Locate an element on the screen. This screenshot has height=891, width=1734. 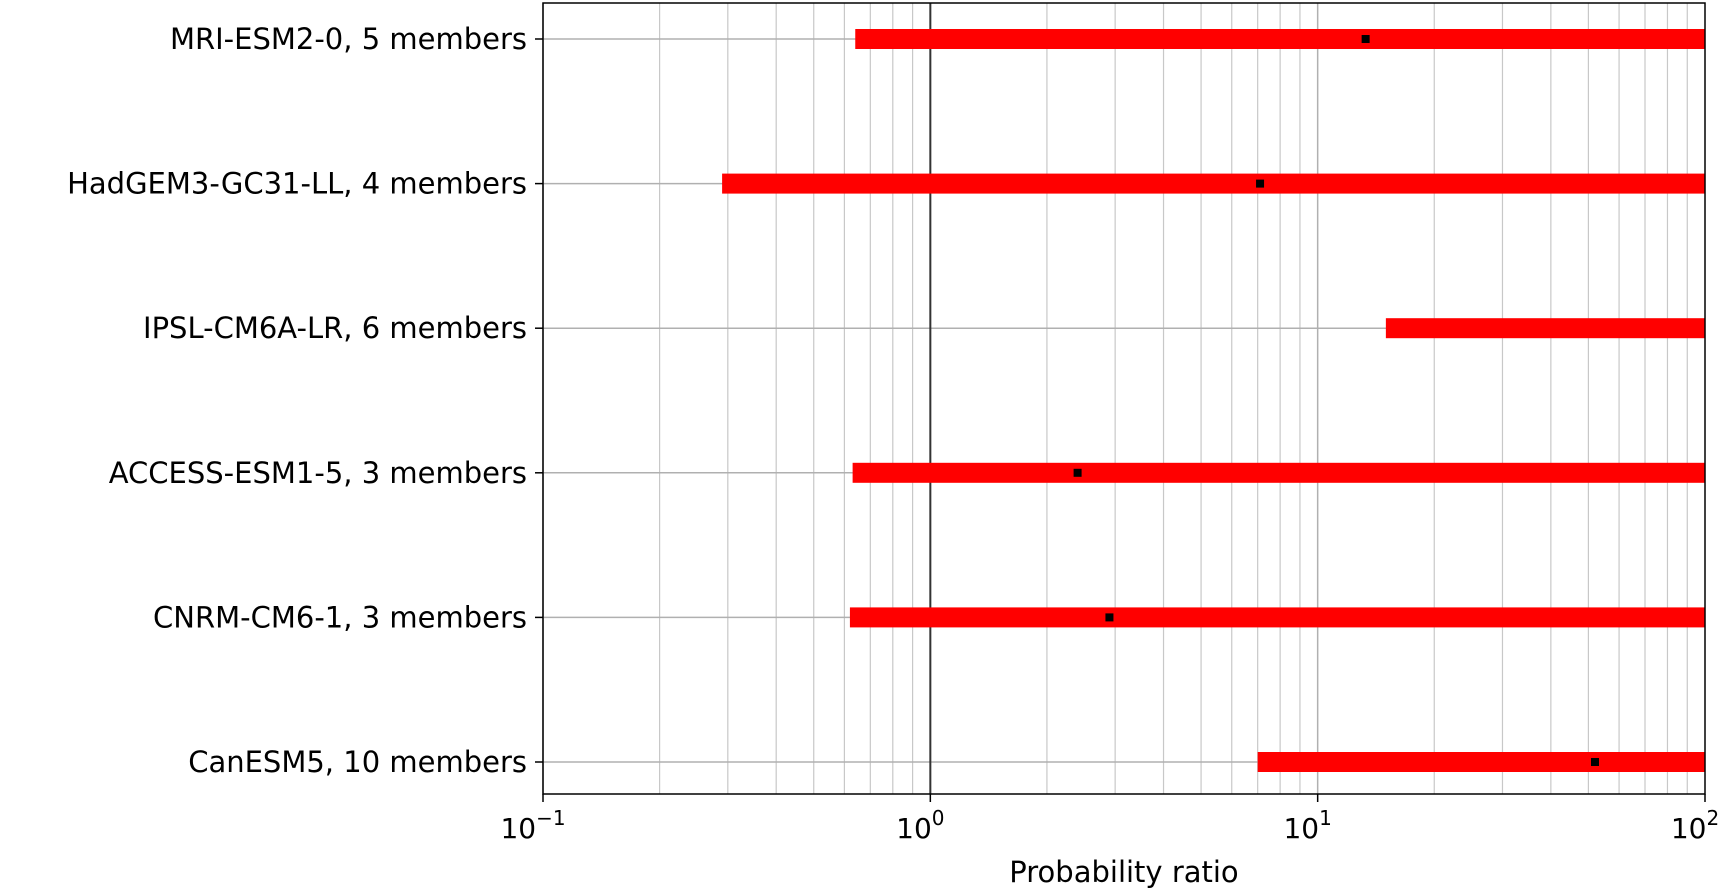
x-tick-label: 10¹ is located at coordinates (1307, 825).